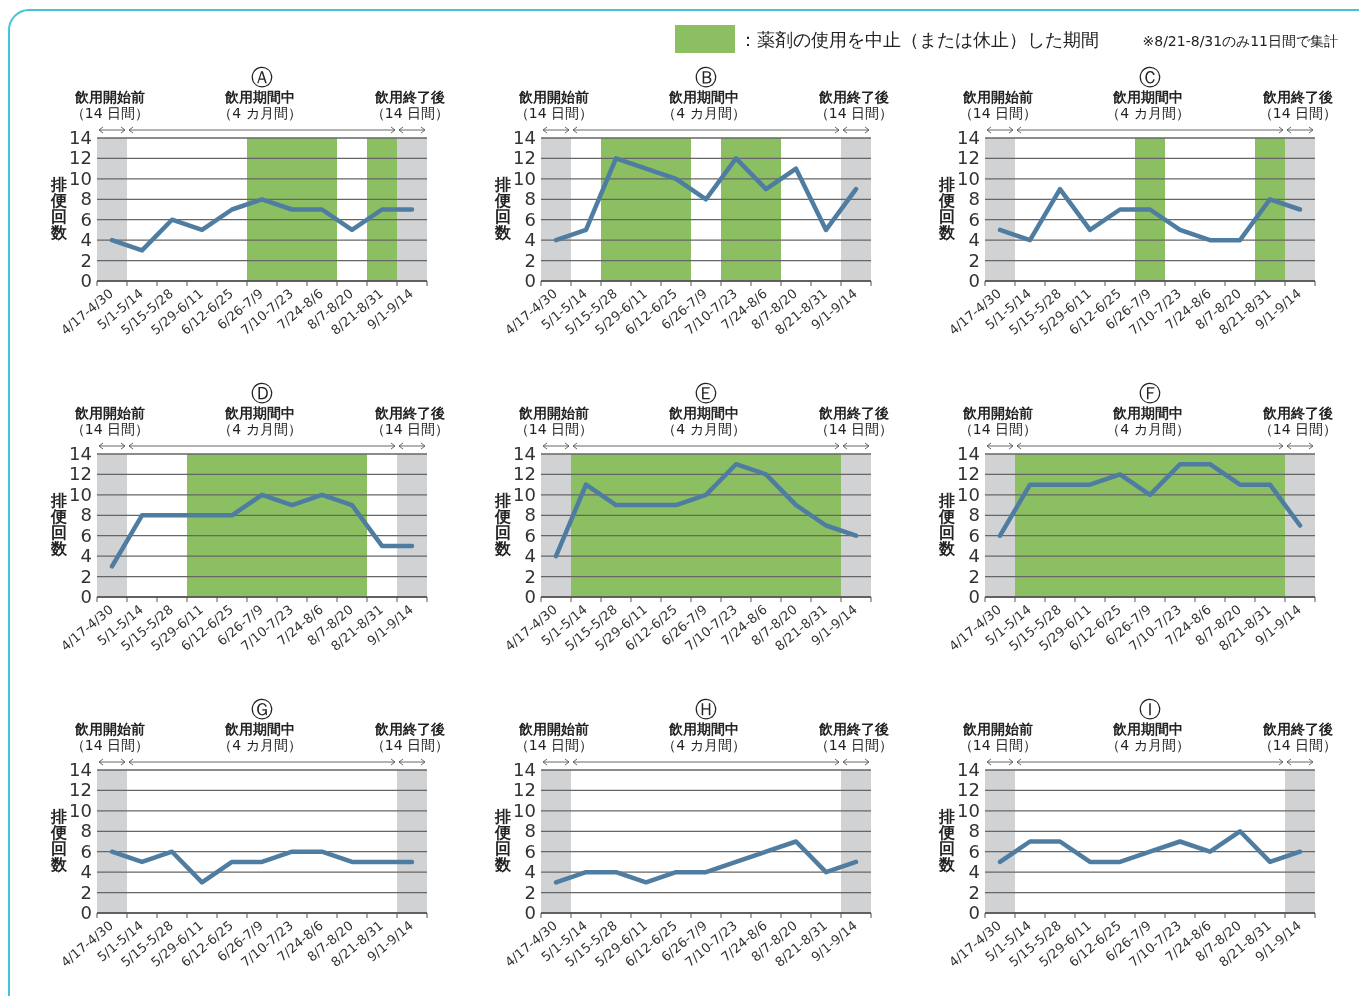 The image size is (1359, 996). Describe the element at coordinates (706, 393) in the screenshot. I see `chart-title: Ⓔ` at that location.